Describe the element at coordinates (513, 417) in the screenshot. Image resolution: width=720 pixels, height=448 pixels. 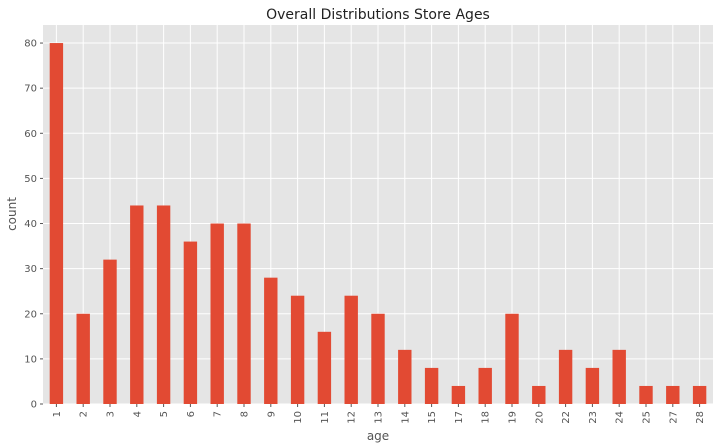
I see `x-tick-label: 19` at that location.